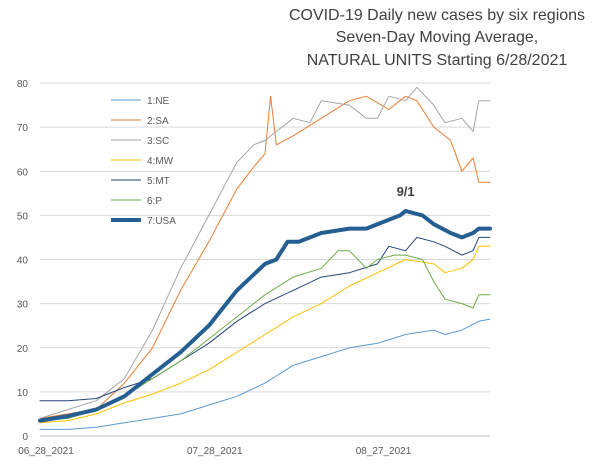  I want to click on legend-label: 3:SC, so click(158, 141).